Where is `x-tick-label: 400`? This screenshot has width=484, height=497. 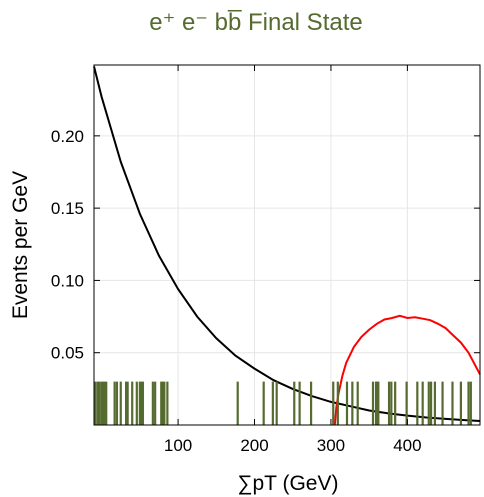
x-tick-label: 400 is located at coordinates (407, 445).